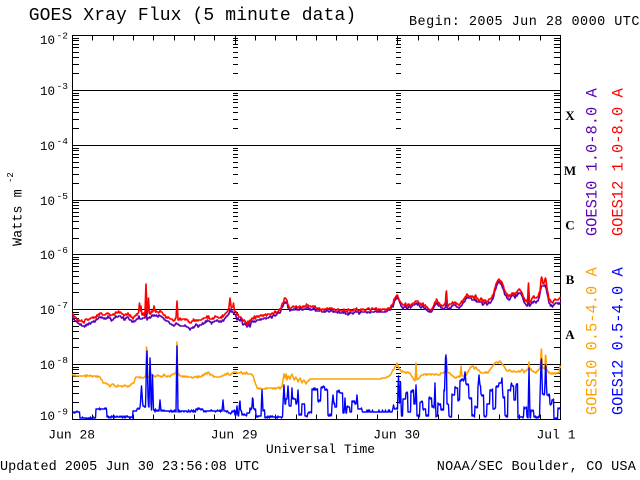  I want to click on svg-text: Jul 1, so click(555, 435).